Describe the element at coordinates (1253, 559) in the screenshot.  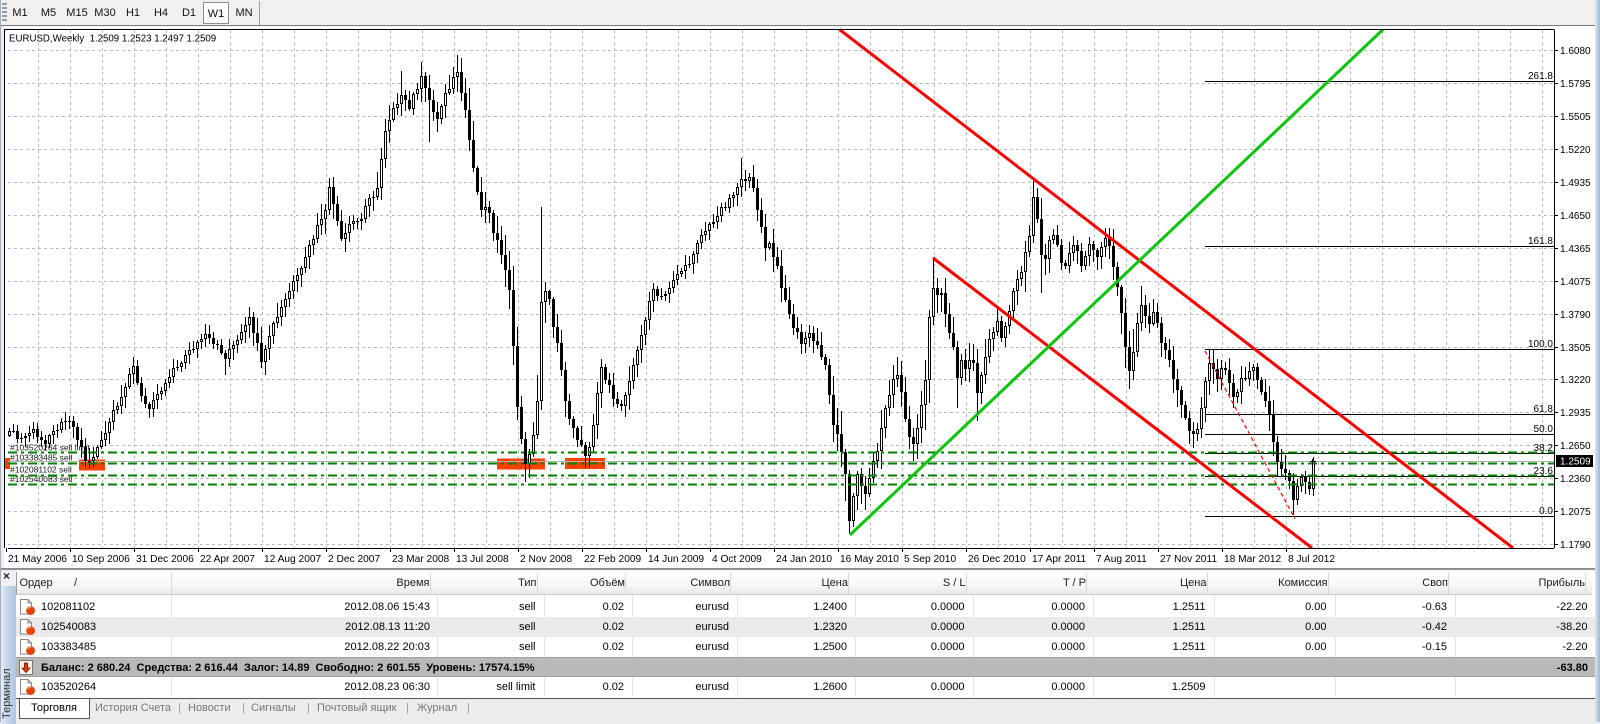
I see `svg-text: 18 Mar 2012` at that location.